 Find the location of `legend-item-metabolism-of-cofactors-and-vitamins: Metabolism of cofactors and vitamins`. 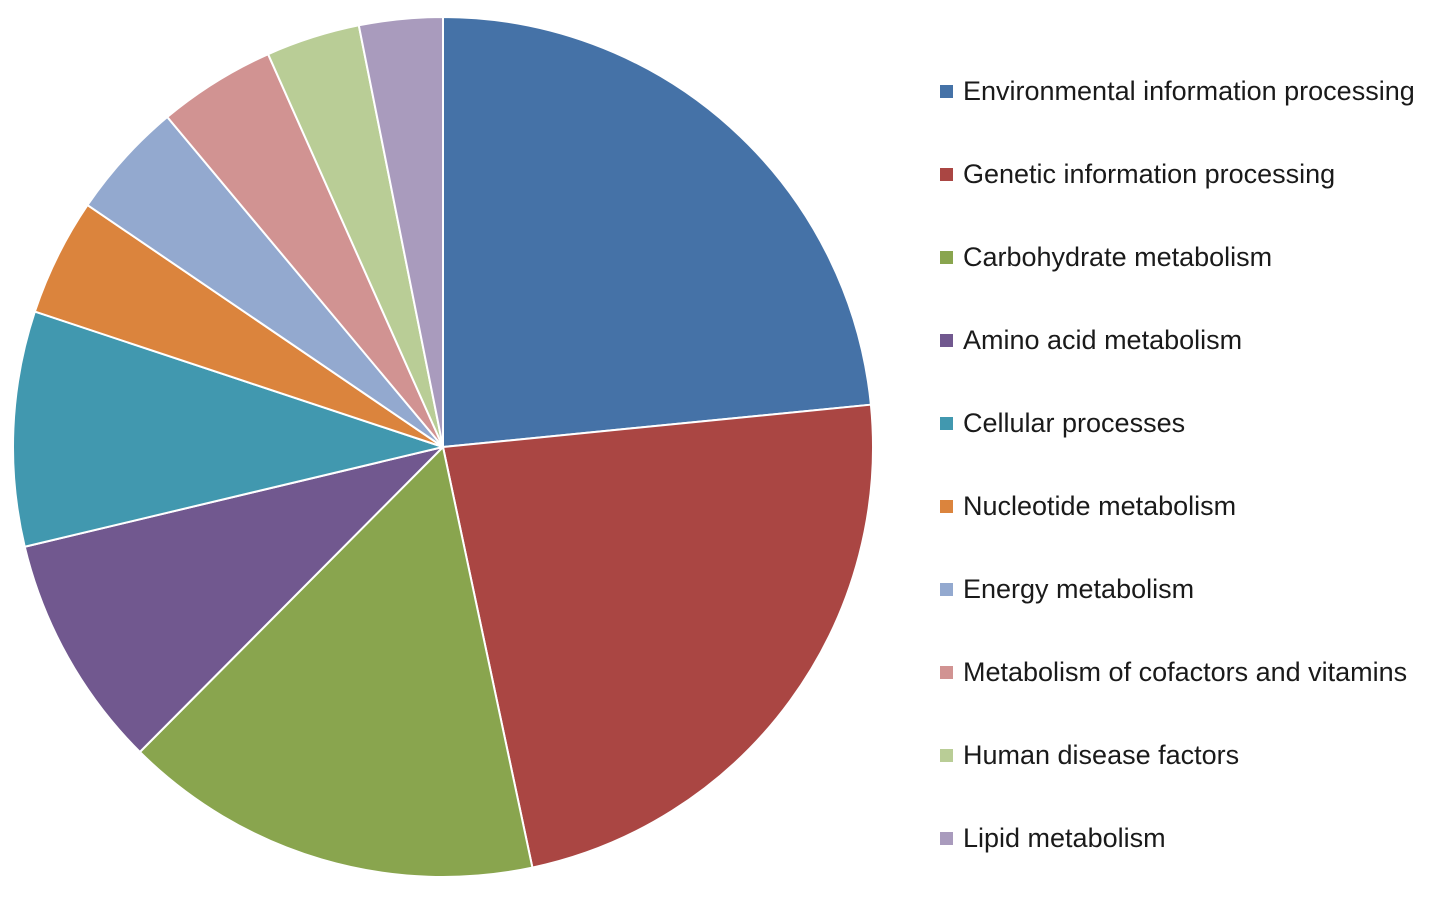

legend-item-metabolism-of-cofactors-and-vitamins: Metabolism of cofactors and vitamins is located at coordinates (1195, 672).